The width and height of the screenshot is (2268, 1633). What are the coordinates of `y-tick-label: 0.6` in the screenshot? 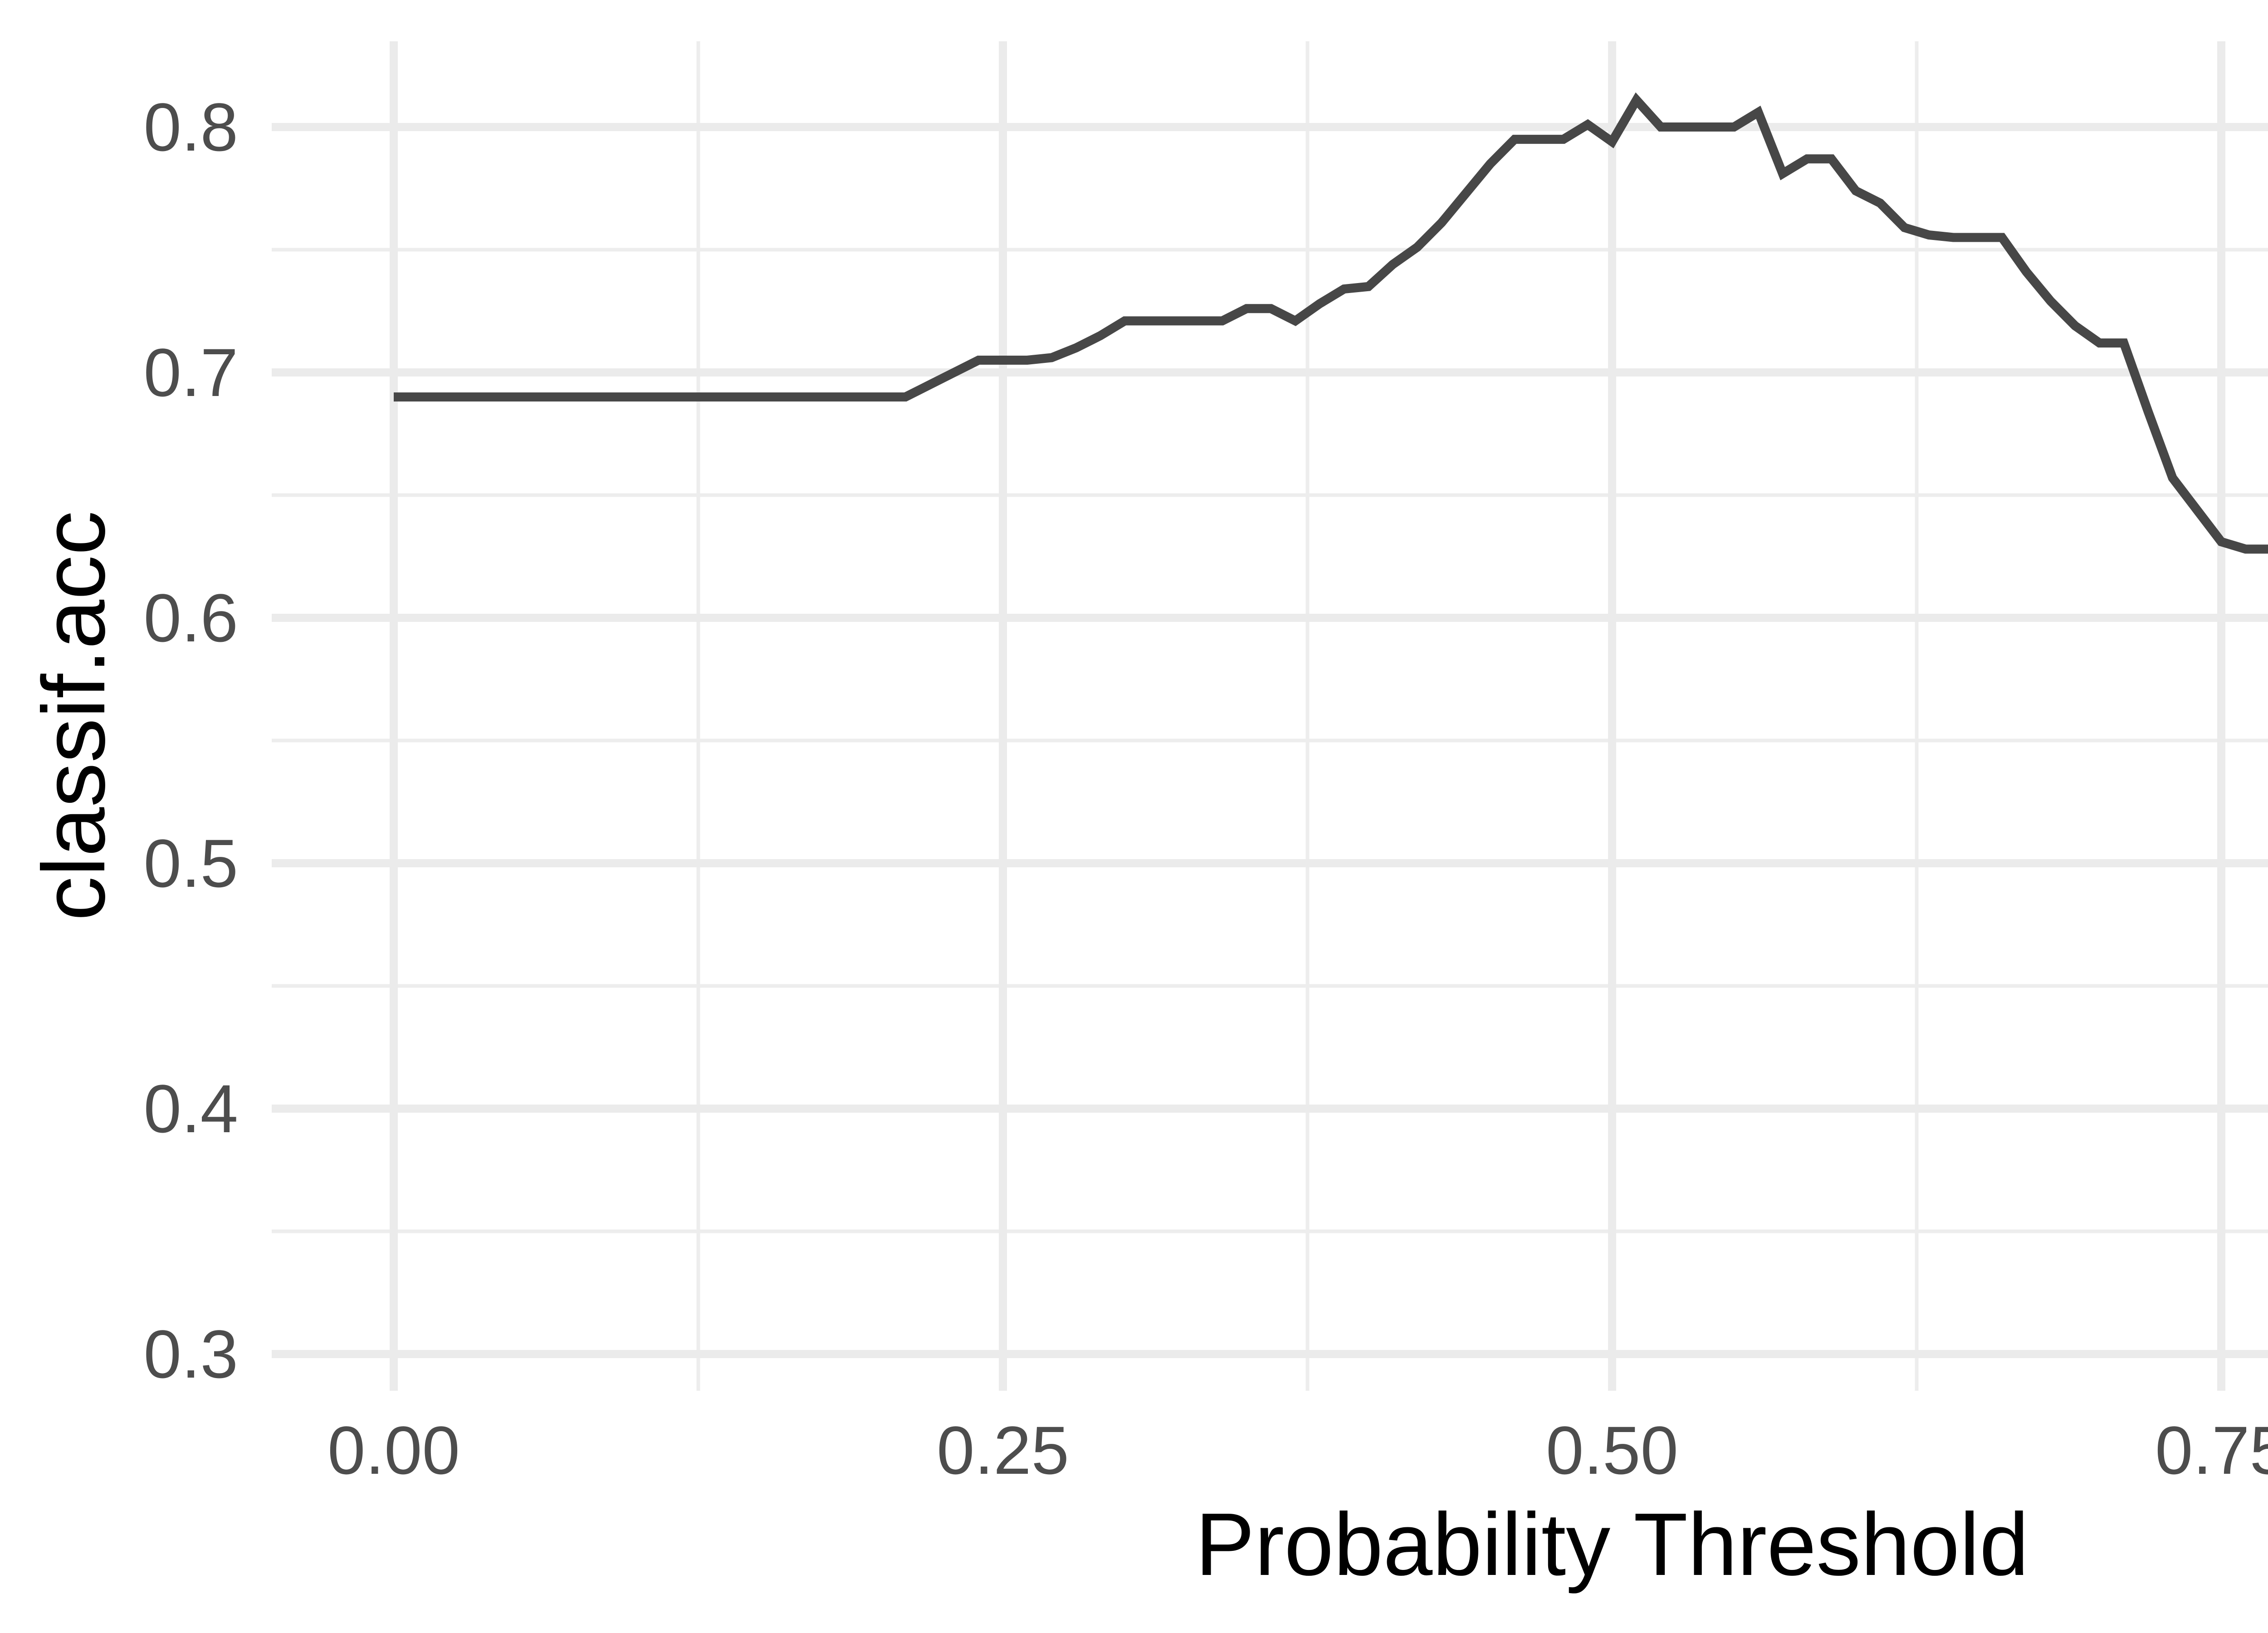 It's located at (191, 618).